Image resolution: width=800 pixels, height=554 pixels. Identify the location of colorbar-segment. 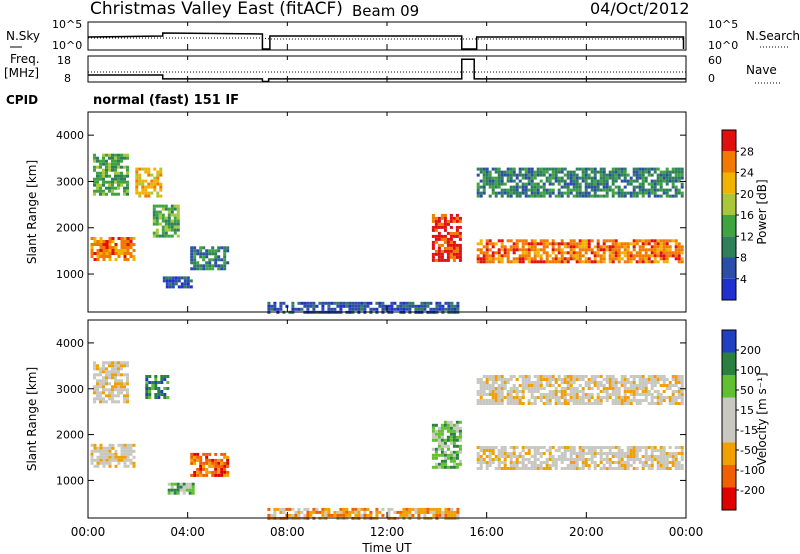
(729, 204).